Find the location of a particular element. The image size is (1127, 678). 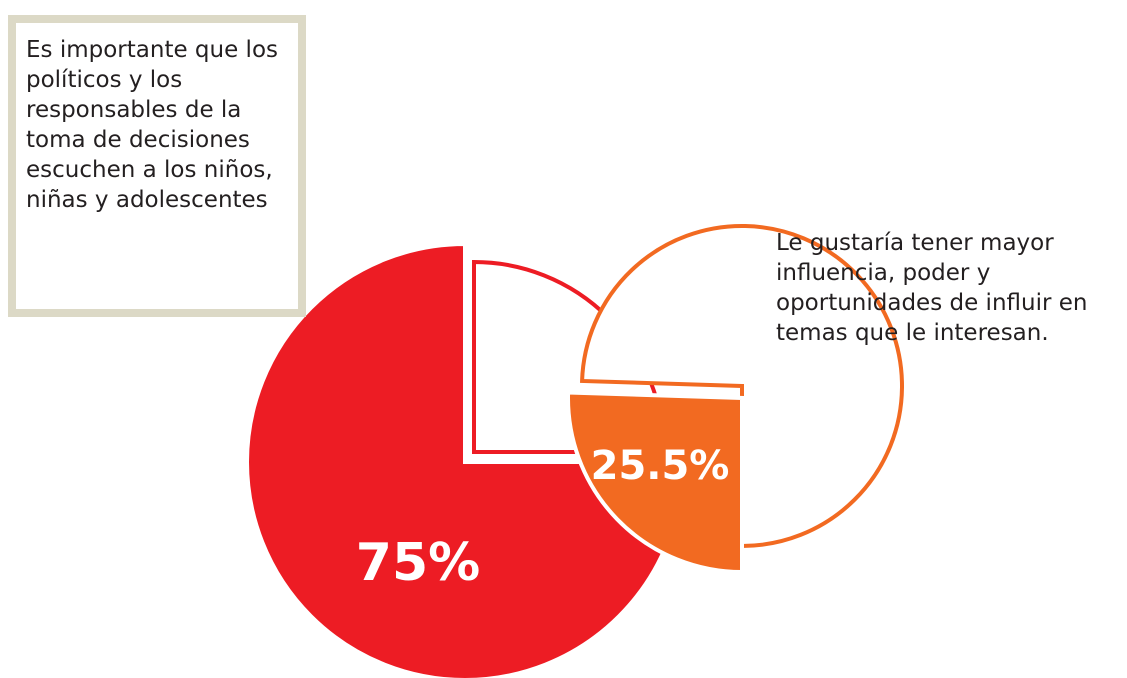

pie-slice is located at coordinates (655, 482).